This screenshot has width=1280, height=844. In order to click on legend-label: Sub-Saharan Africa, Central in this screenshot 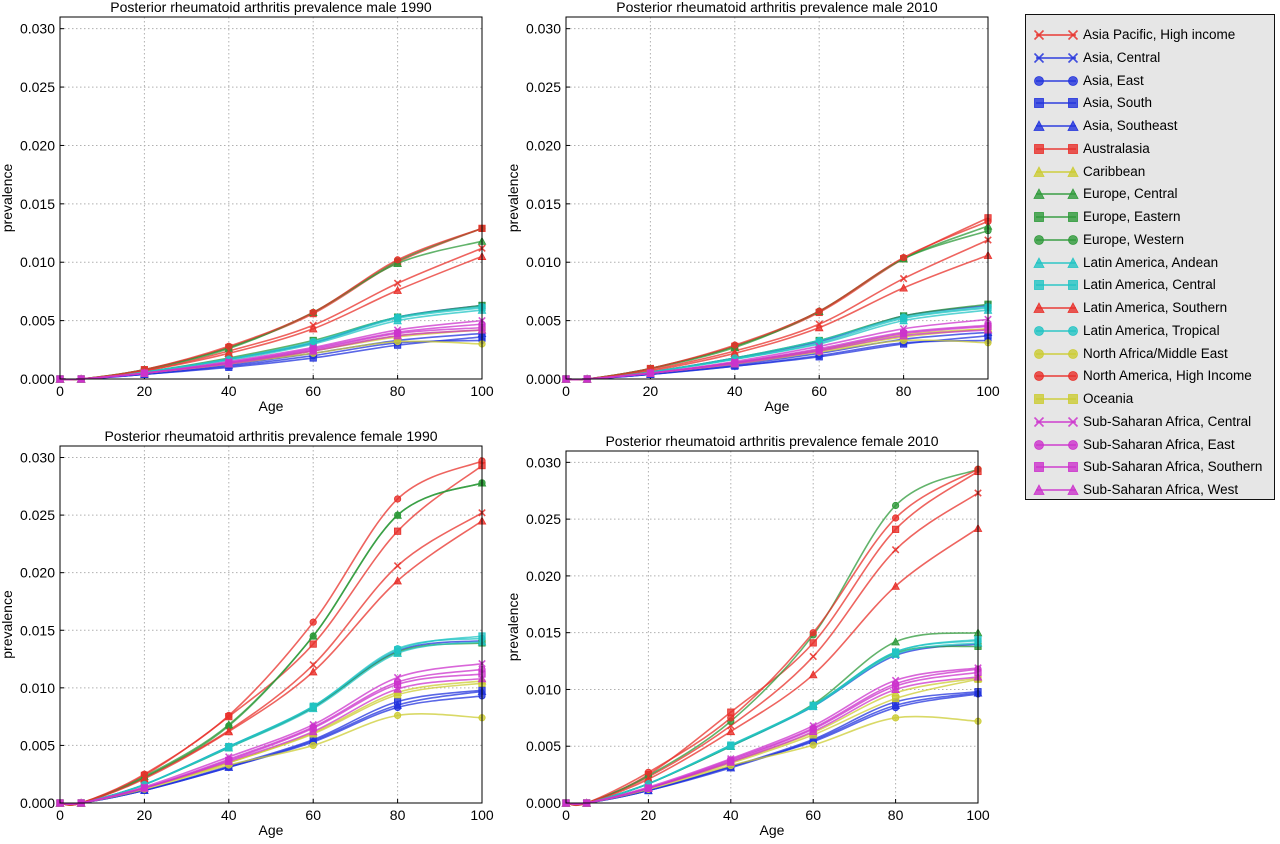, I will do `click(1167, 421)`.